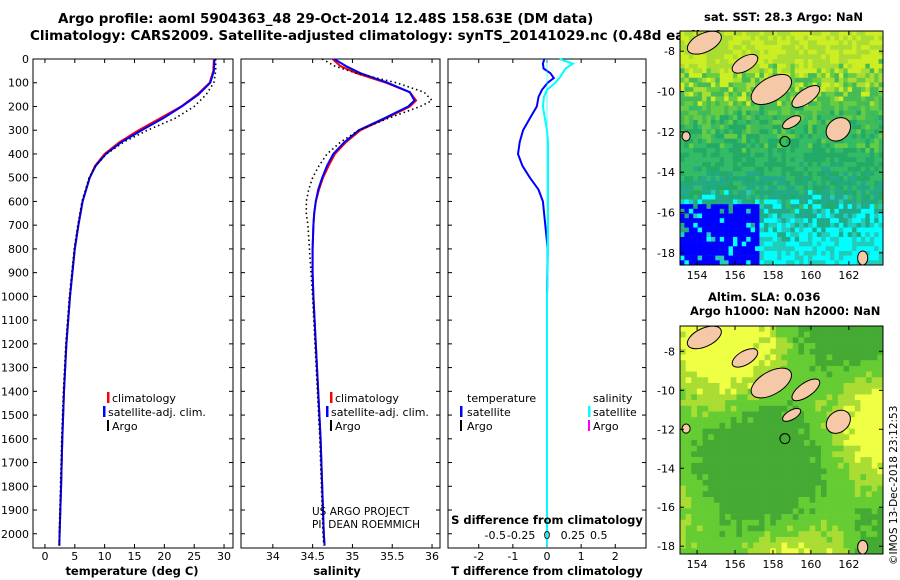 The image size is (900, 580). What do you see at coordinates (735, 275) in the screenshot?
I see `lon-tick-label: 156` at bounding box center [735, 275].